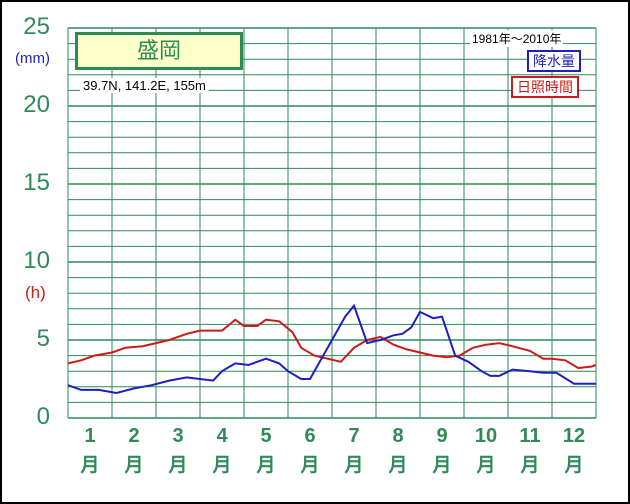  What do you see at coordinates (36, 104) in the screenshot?
I see `y-tick-20: 20` at bounding box center [36, 104].